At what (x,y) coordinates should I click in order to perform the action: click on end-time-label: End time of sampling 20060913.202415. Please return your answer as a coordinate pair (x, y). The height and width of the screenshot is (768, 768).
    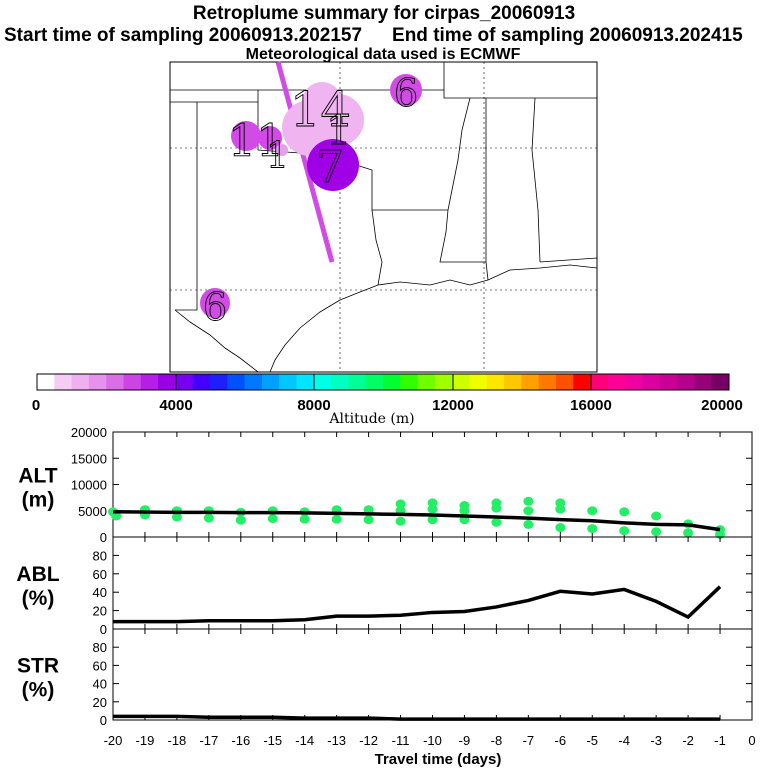
    Looking at the image, I should click on (567, 35).